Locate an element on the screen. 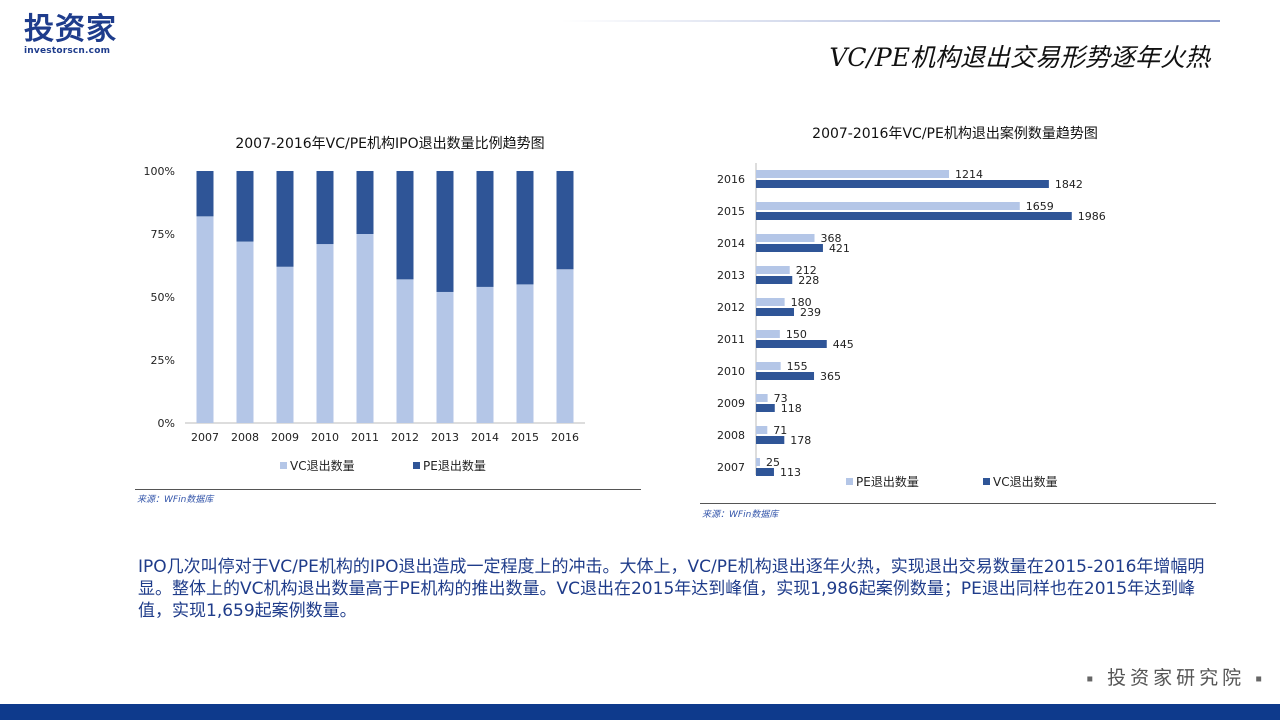  pe-data-label: 1214 is located at coordinates (969, 174).